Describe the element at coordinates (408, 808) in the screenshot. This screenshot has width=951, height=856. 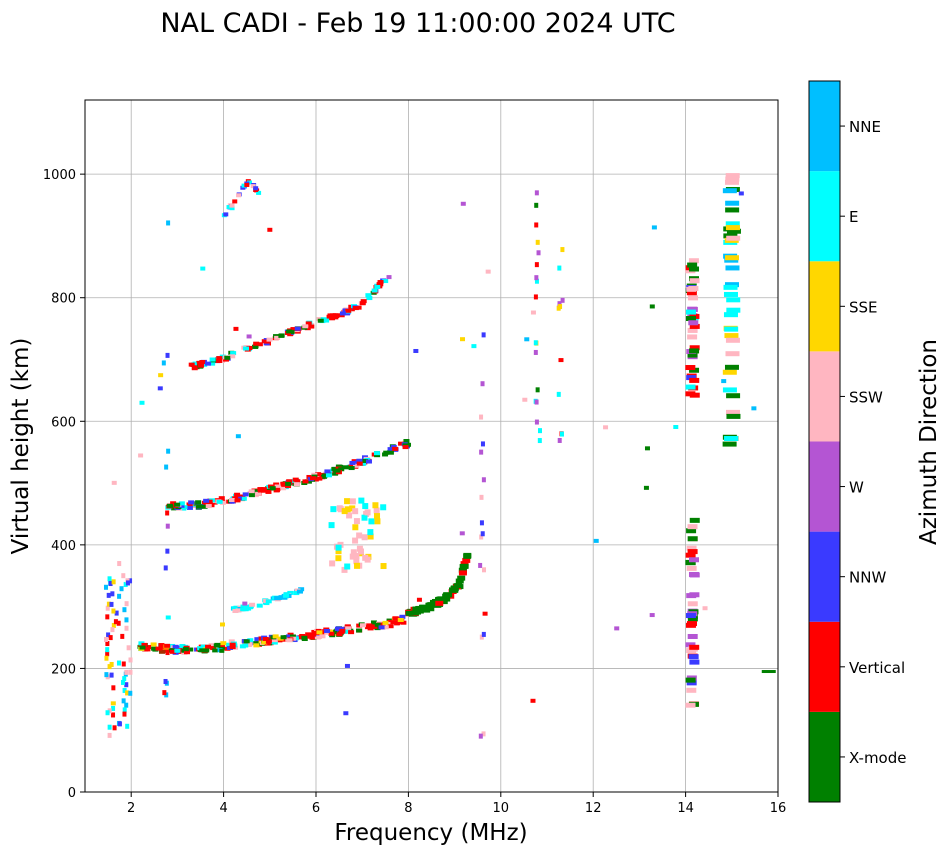
I see `x-tick-label: 8` at that location.